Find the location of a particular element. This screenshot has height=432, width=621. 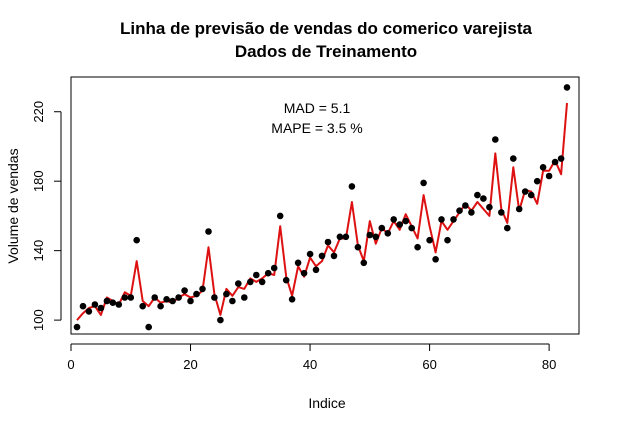

y-tick-label-180: 180 is located at coordinates (38, 181).